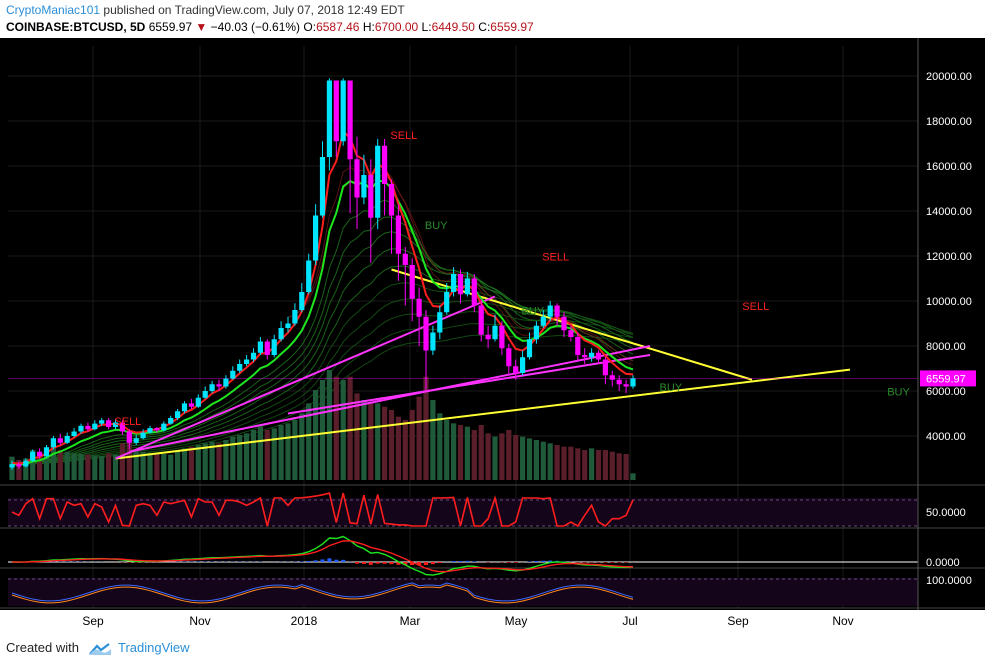  What do you see at coordinates (512, 27) in the screenshot?
I see `close-value: 6559.97` at bounding box center [512, 27].